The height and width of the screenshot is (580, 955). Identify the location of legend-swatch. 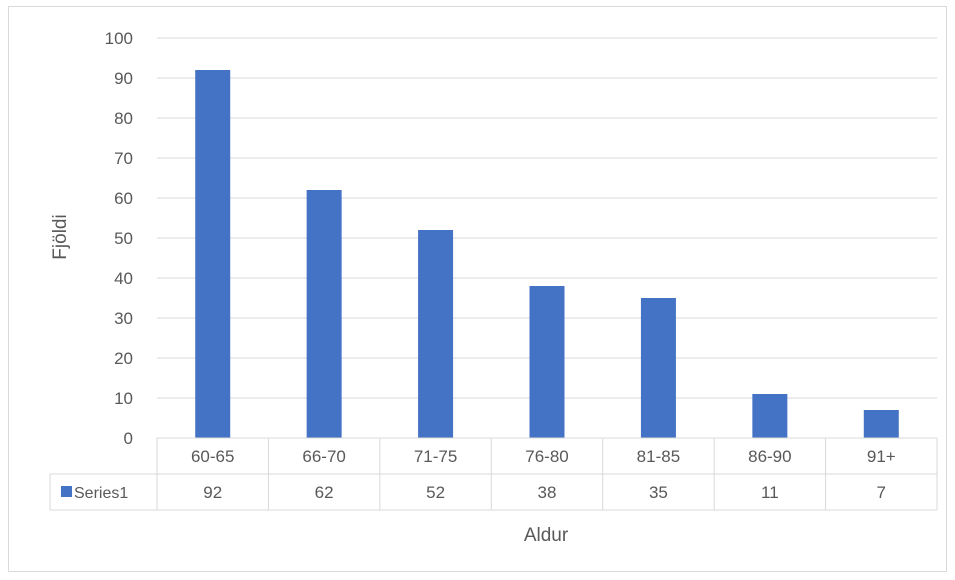
(66, 491).